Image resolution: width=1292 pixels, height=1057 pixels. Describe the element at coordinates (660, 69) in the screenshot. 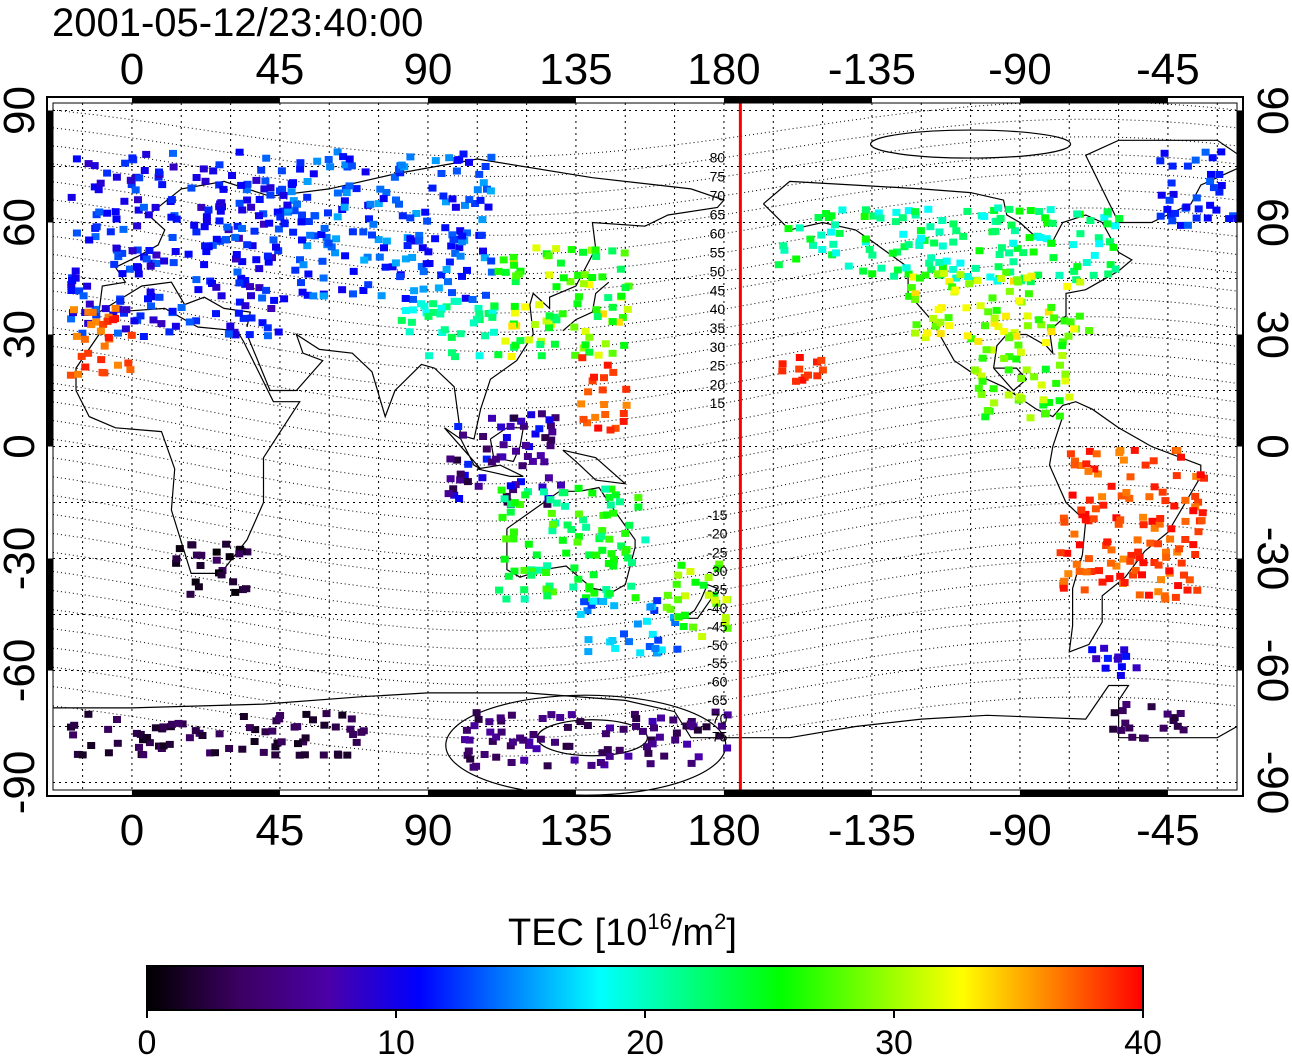

I see `top-longitude-labels: 0 45 90 135 180 -135 -90 -45` at that location.